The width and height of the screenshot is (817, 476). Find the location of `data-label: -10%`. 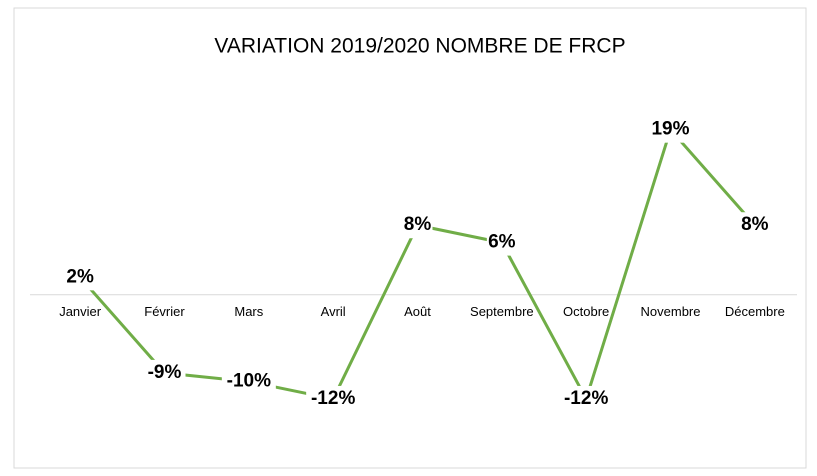

data-label: -10% is located at coordinates (249, 381).